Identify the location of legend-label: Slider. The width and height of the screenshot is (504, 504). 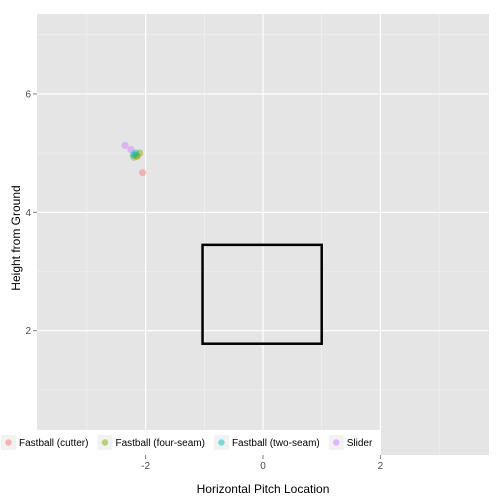
(360, 443).